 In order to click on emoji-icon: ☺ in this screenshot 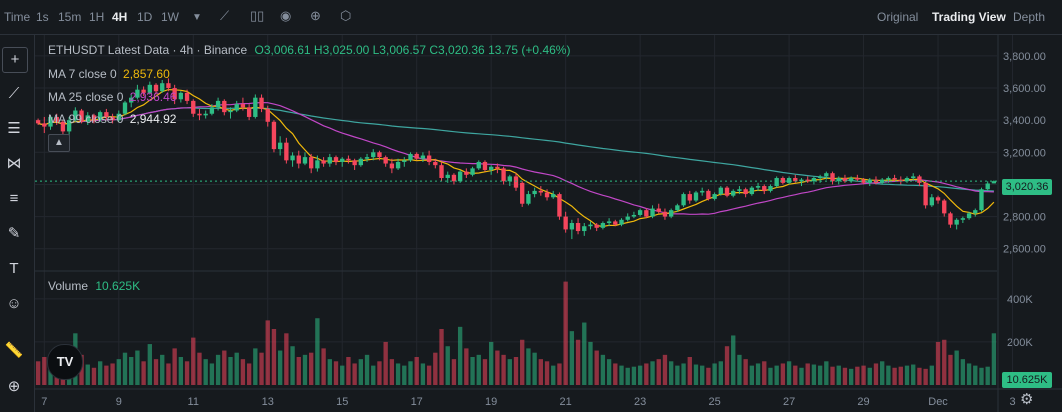, I will do `click(14, 303)`.